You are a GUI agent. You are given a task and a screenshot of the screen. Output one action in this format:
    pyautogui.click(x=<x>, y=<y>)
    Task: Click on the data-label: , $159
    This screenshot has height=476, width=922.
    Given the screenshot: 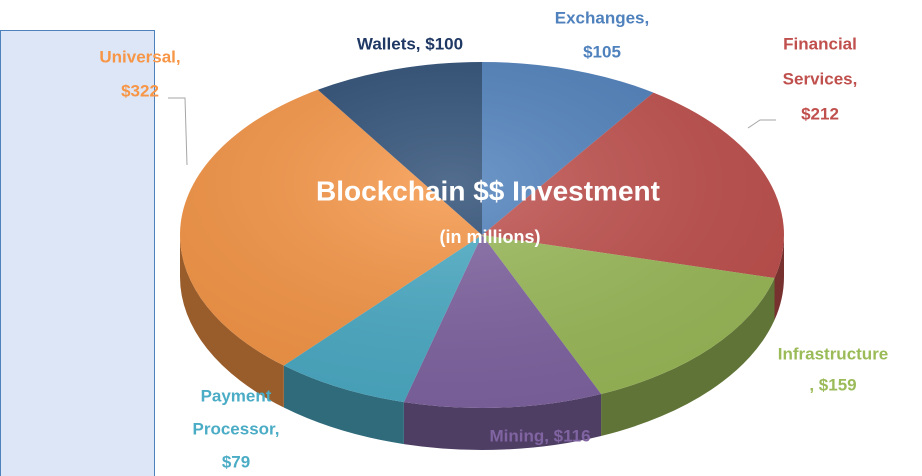 What is the action you would take?
    pyautogui.click(x=832, y=384)
    